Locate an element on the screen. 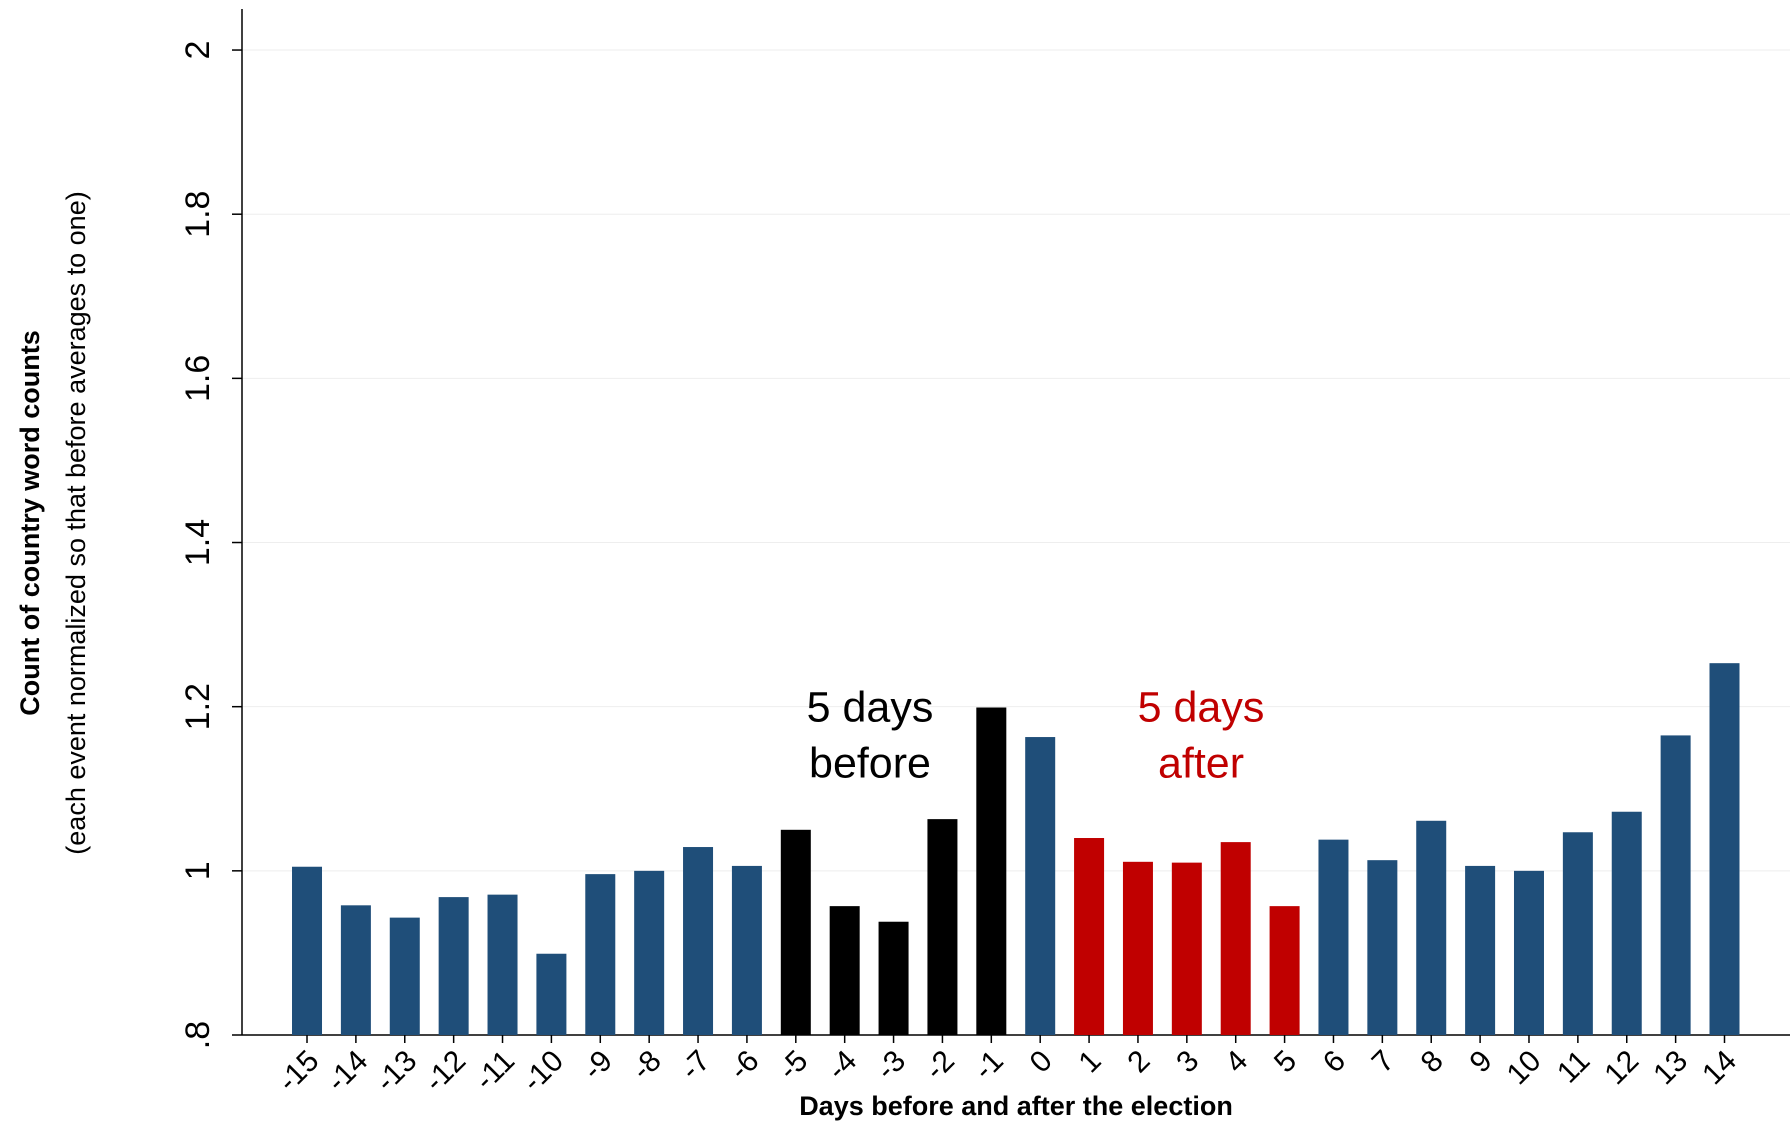 This screenshot has width=1790, height=1127. x-axis-title: Days before and after the election is located at coordinates (1016, 1106).